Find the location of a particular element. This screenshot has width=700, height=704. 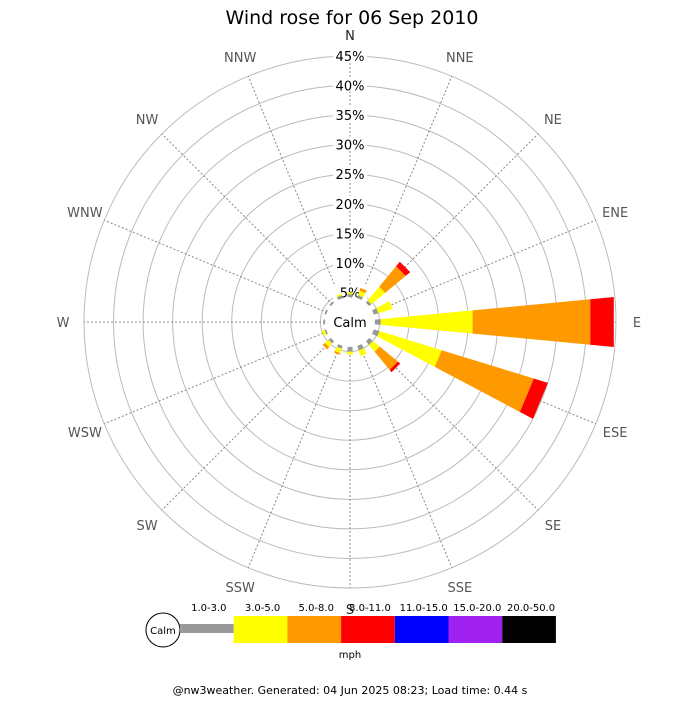

direction-label: SW is located at coordinates (147, 526).